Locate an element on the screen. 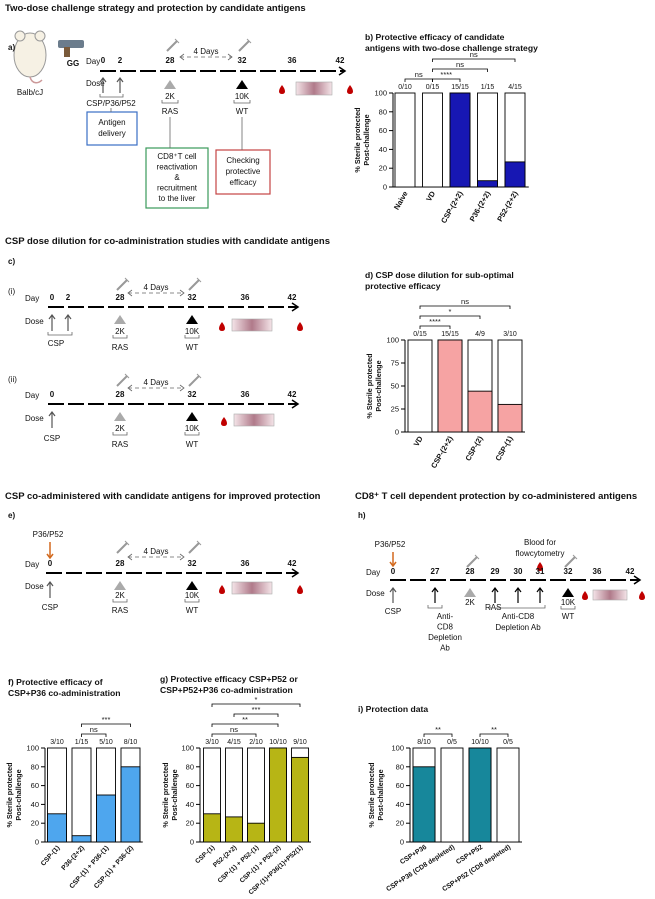  value-label: 0/15 is located at coordinates (433, 87).